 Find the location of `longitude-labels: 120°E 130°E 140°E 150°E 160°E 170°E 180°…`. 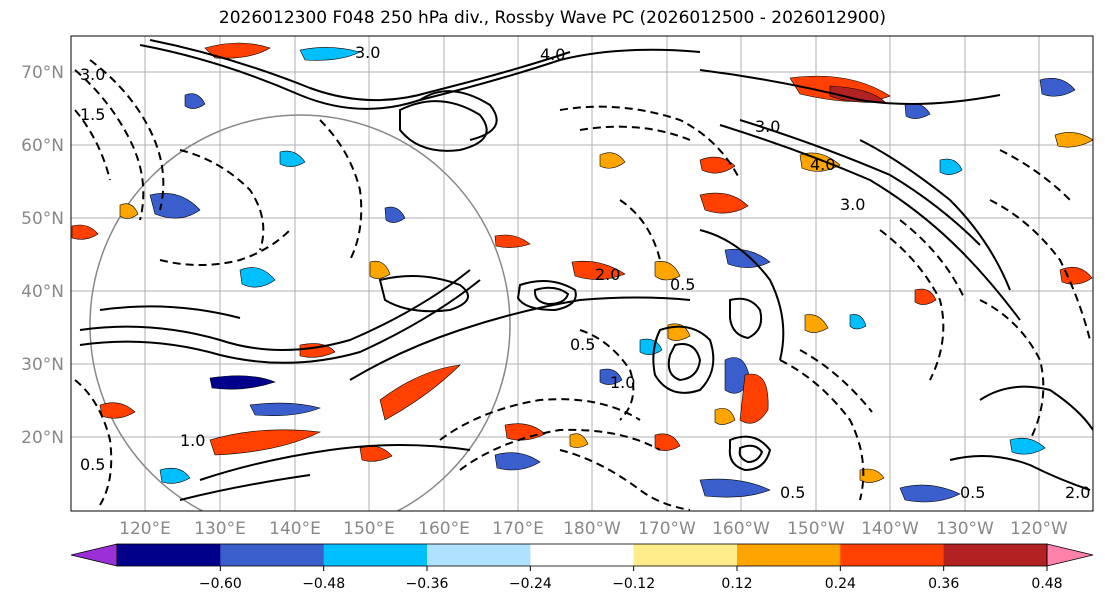

longitude-labels: 120°E 130°E 140°E 150°E 160°E 170°E 180°… is located at coordinates (593, 529).